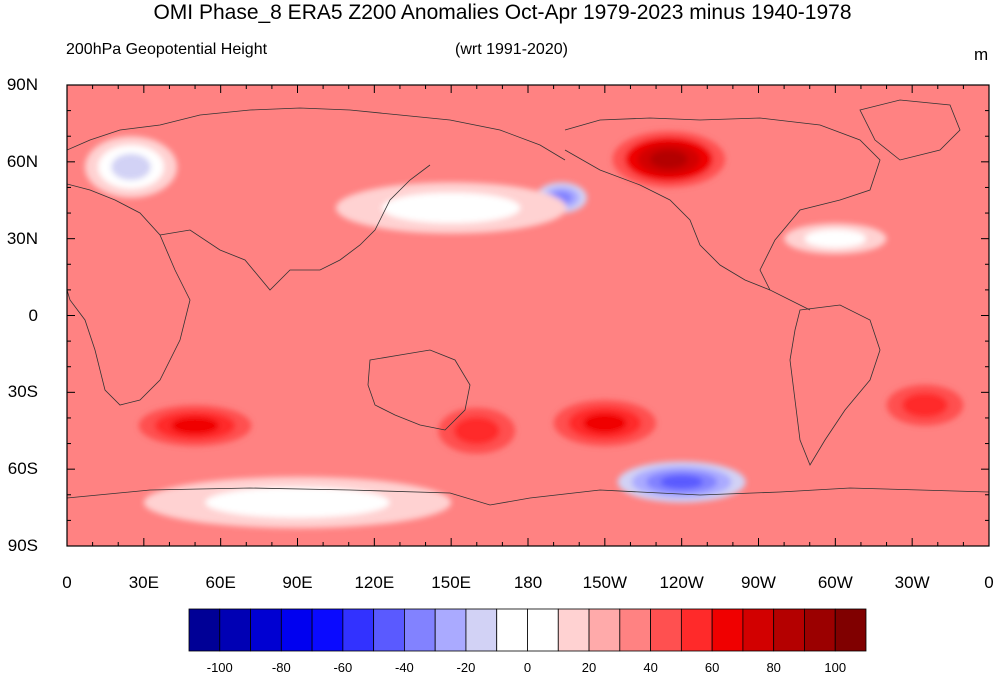 Image resolution: width=1005 pixels, height=676 pixels. I want to click on colorbar-label: 40, so click(650, 667).